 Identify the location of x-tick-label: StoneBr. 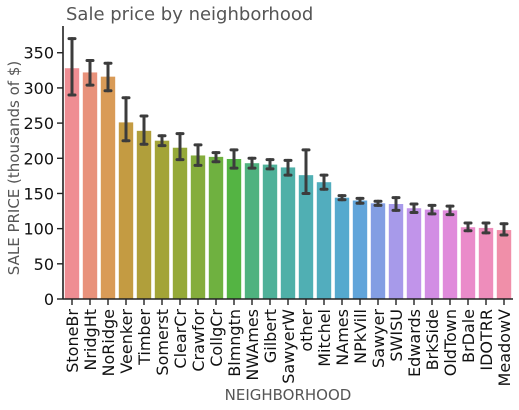
(72, 341).